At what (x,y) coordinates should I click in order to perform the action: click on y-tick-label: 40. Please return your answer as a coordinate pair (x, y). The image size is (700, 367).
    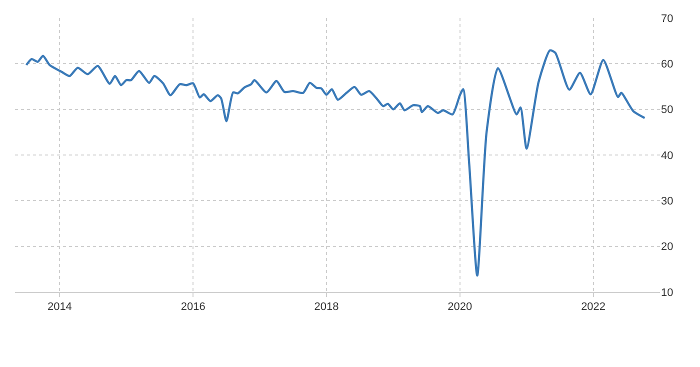
    Looking at the image, I should click on (667, 156).